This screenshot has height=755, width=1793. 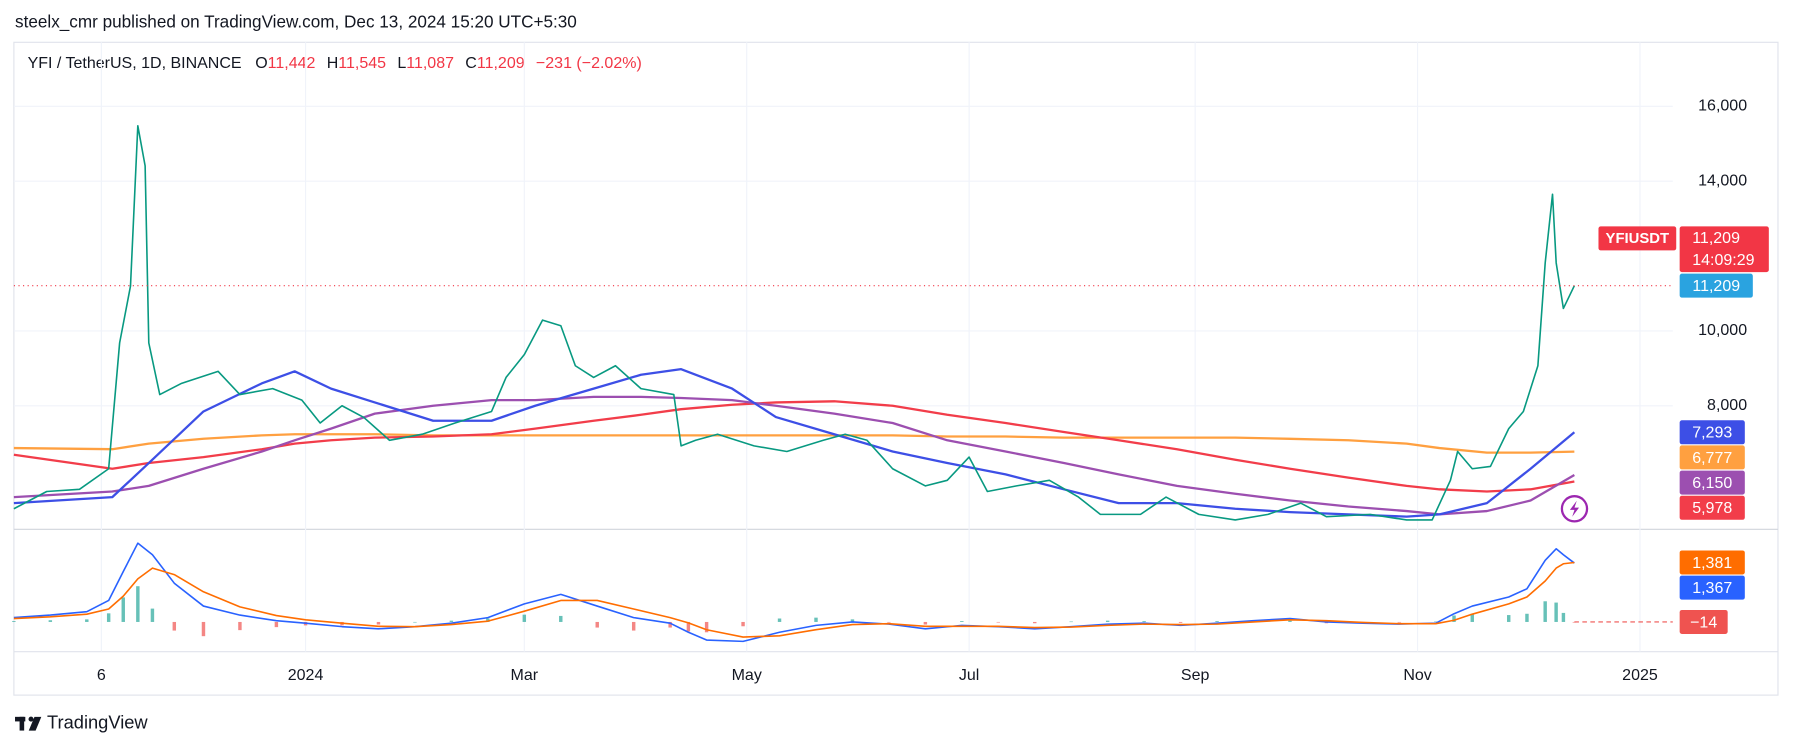 I want to click on ohlc-key: H, so click(x=333, y=63).